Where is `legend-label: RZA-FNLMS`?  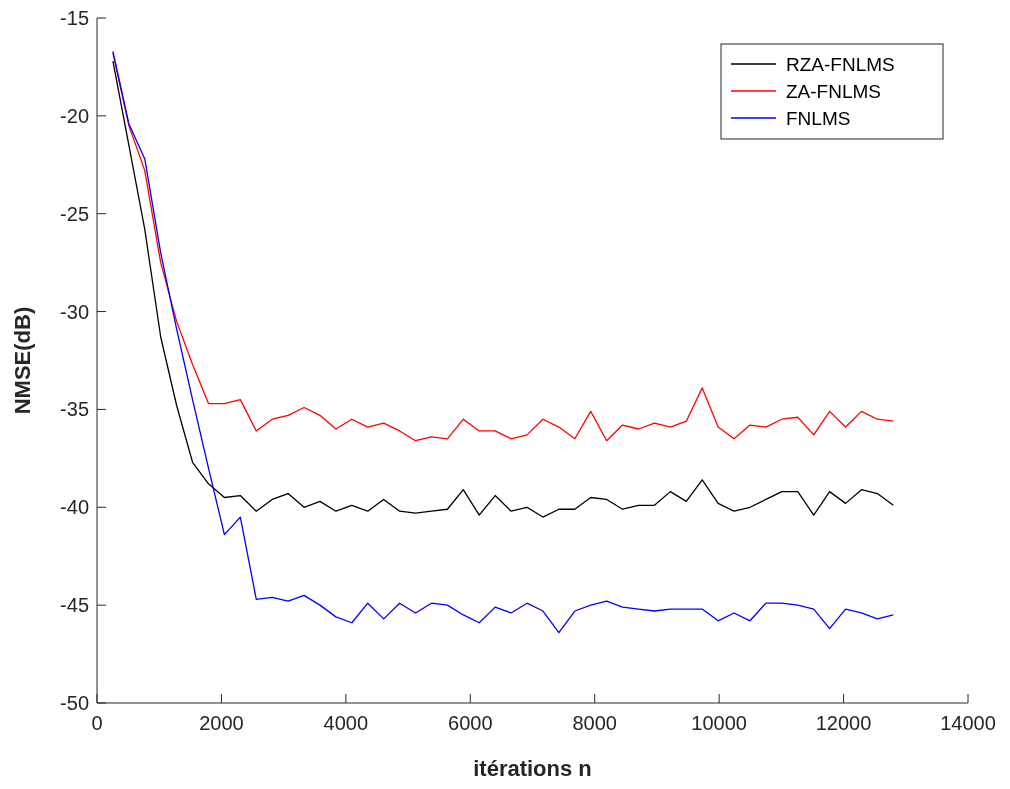
legend-label: RZA-FNLMS is located at coordinates (840, 64).